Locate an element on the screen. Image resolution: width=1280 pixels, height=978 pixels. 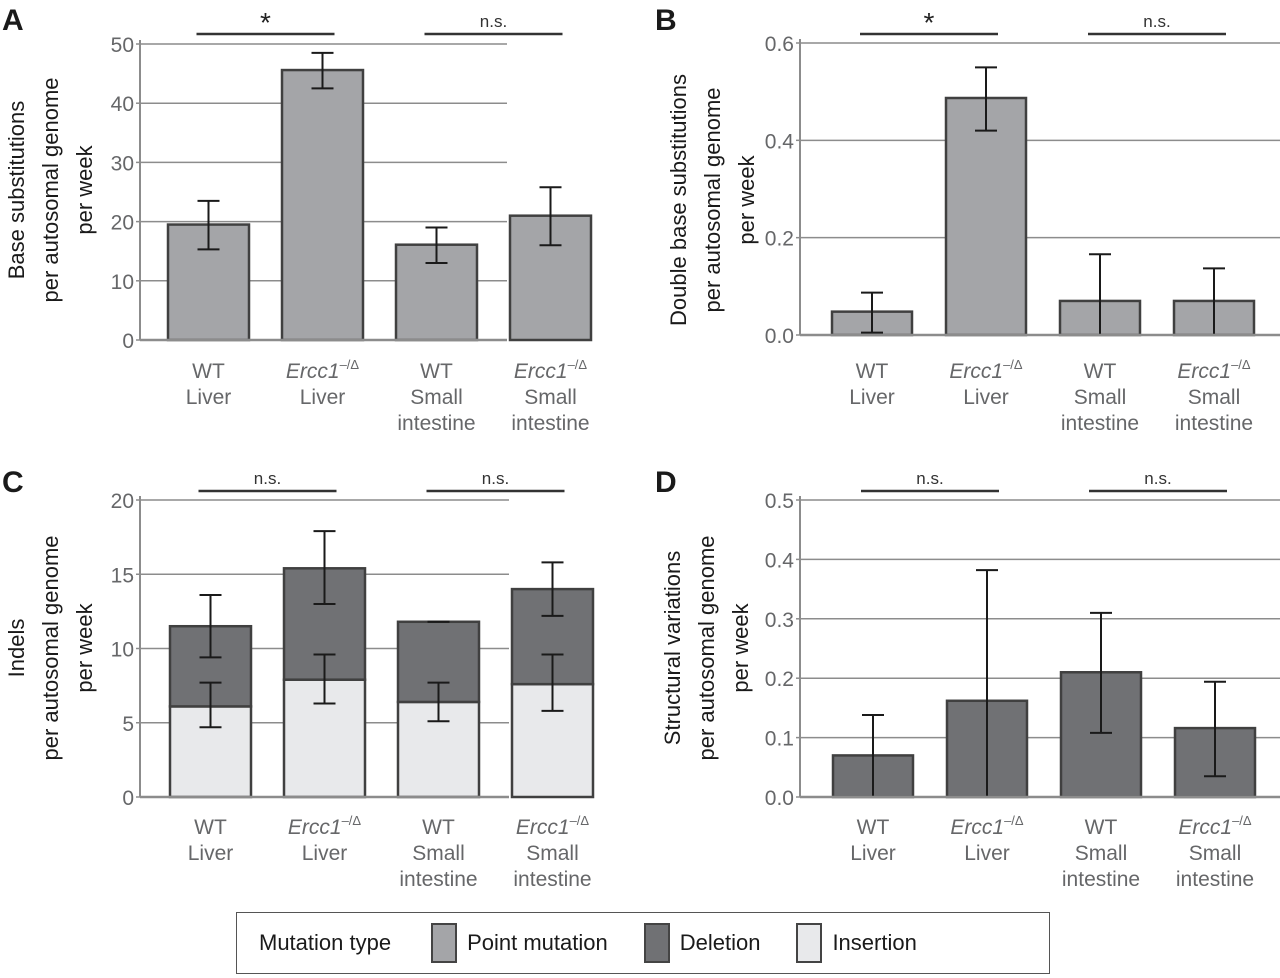
y-tick-label: 5 is located at coordinates (128, 724).